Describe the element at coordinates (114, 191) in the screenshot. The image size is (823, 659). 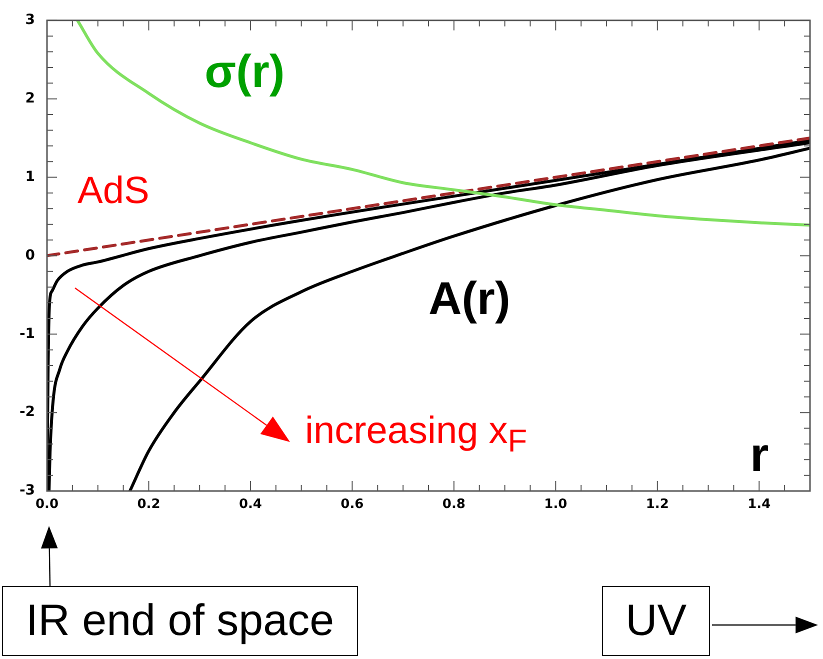
I see `series-label: AdS` at that location.